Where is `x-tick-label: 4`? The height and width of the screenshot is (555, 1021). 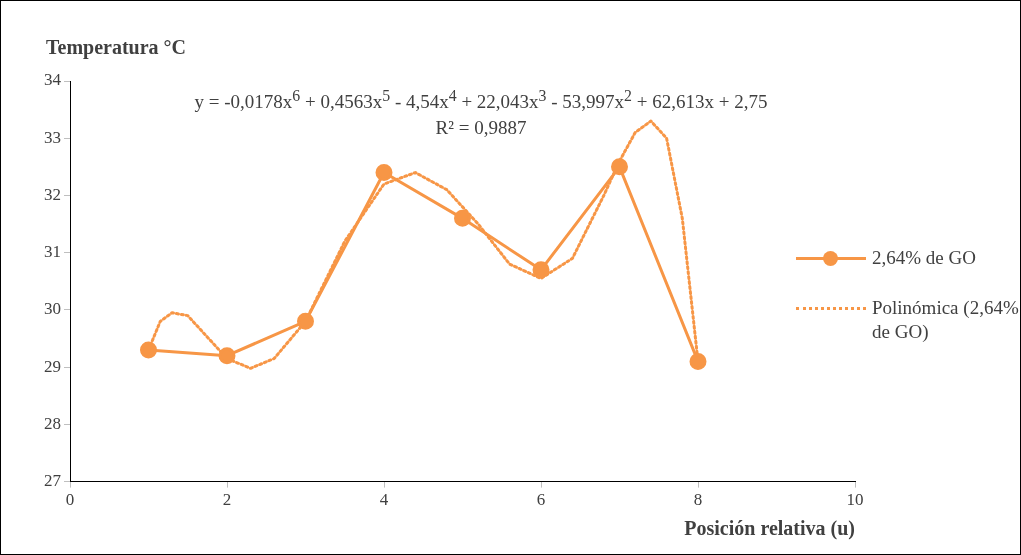 x-tick-label: 4 is located at coordinates (384, 500).